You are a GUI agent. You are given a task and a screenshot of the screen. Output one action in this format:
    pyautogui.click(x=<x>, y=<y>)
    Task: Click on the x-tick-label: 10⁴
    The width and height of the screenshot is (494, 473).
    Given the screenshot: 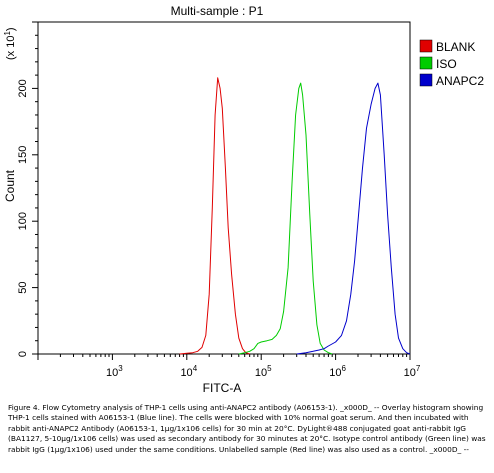 What is the action you would take?
    pyautogui.click(x=188, y=371)
    